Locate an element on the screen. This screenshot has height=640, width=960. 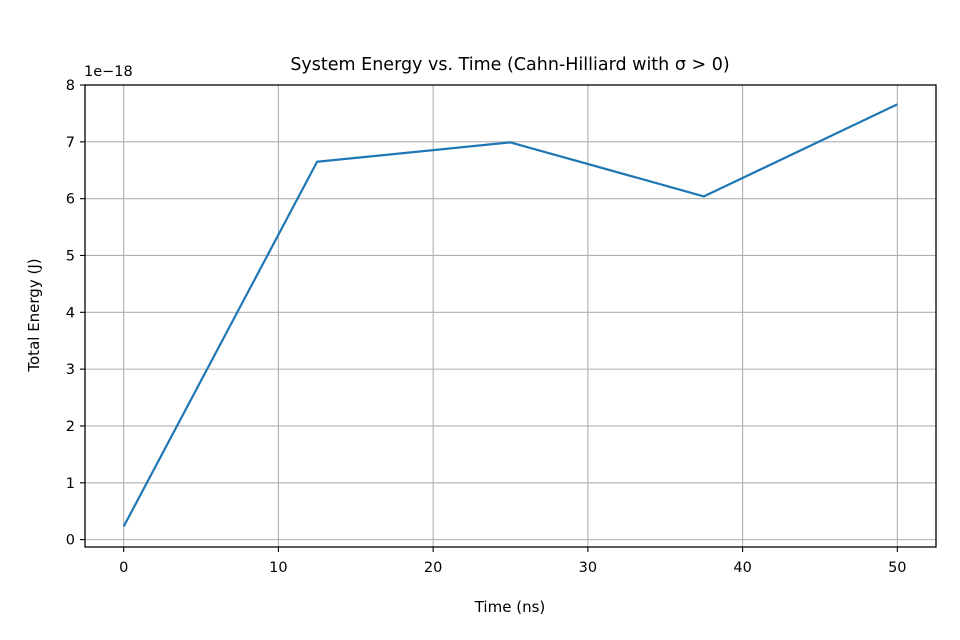
y-tick-label: 8 is located at coordinates (70, 86).